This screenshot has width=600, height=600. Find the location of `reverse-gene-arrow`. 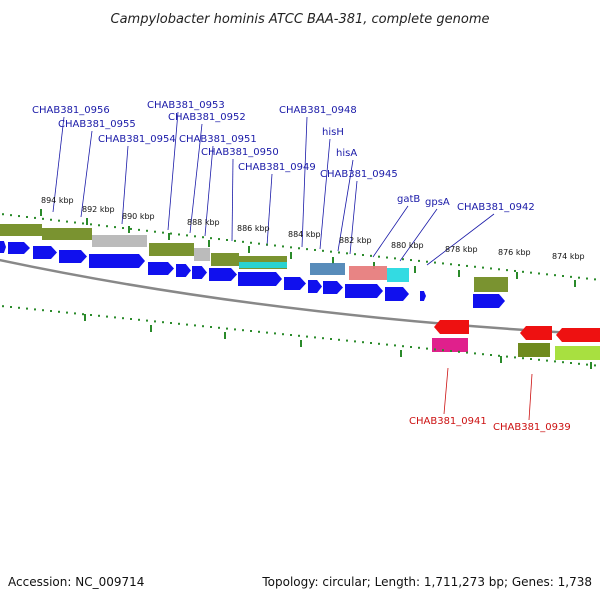

reverse-gene-arrow is located at coordinates (536, 333).